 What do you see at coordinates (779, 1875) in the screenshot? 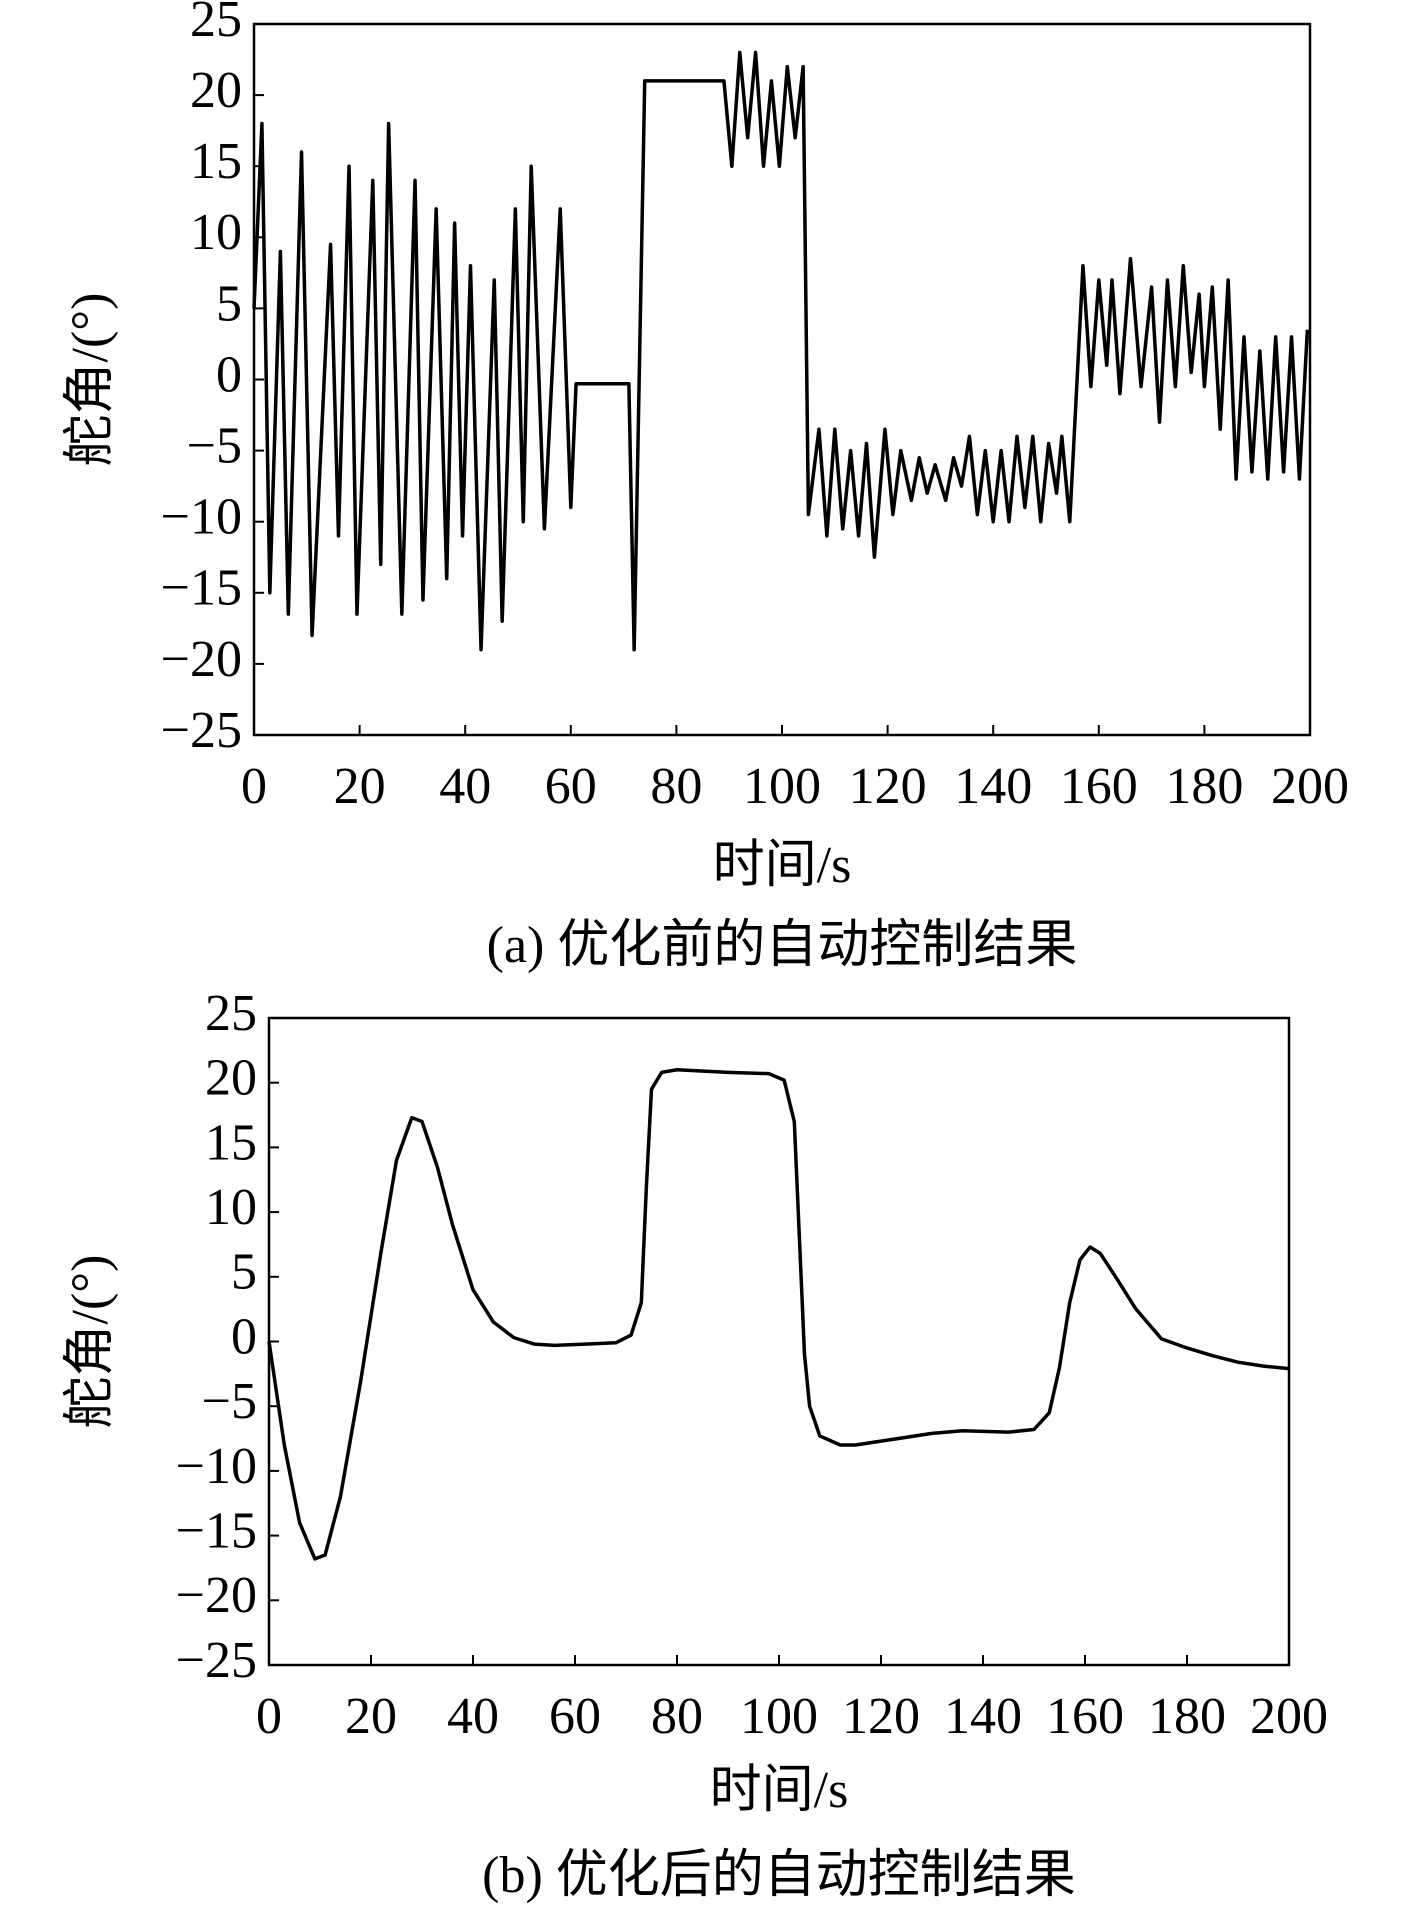
I see `caption: (b) 优化后的自动控制结果` at bounding box center [779, 1875].